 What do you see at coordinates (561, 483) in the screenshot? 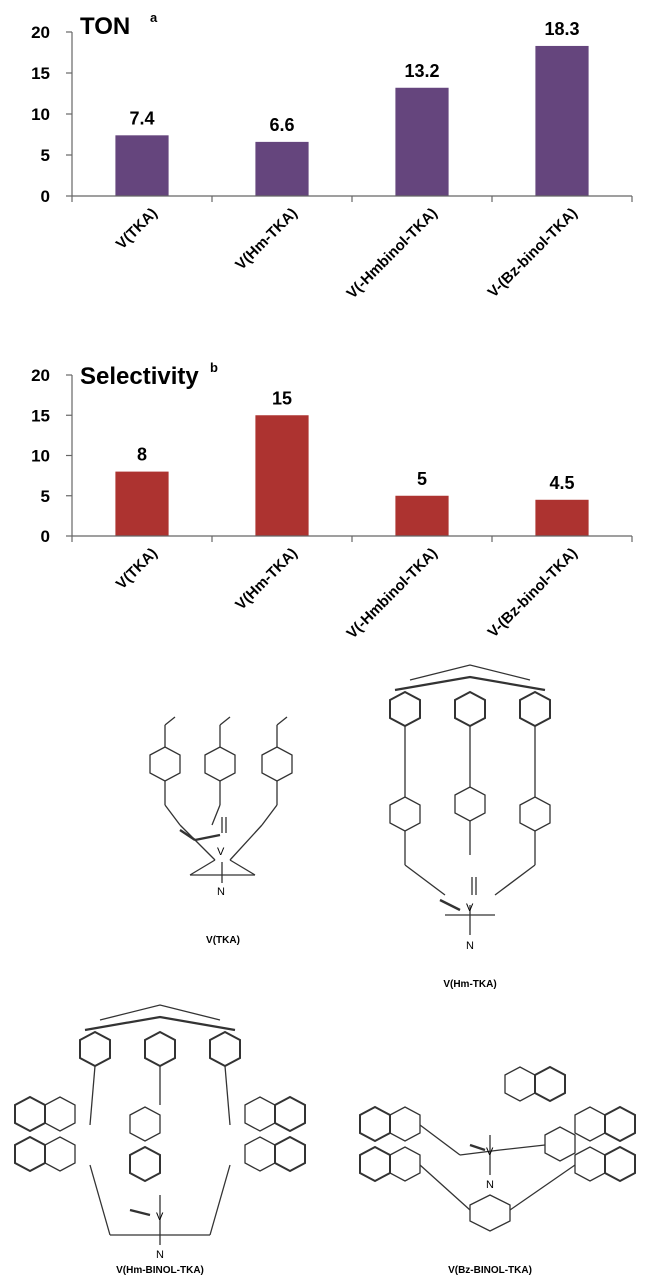
I see `data-label: 4.5` at bounding box center [561, 483].